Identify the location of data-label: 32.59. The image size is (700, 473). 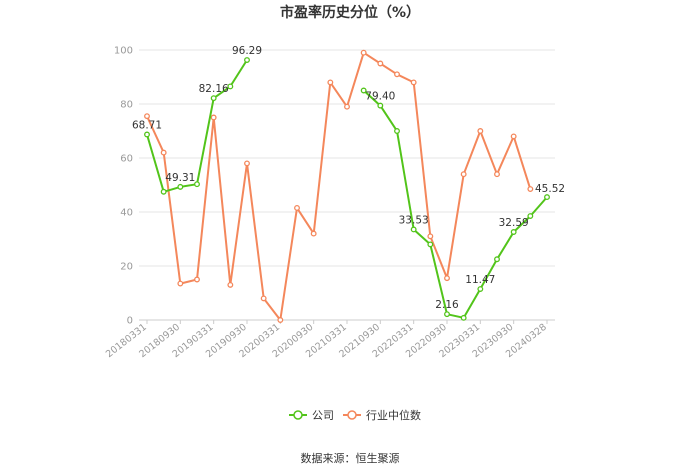
(514, 223).